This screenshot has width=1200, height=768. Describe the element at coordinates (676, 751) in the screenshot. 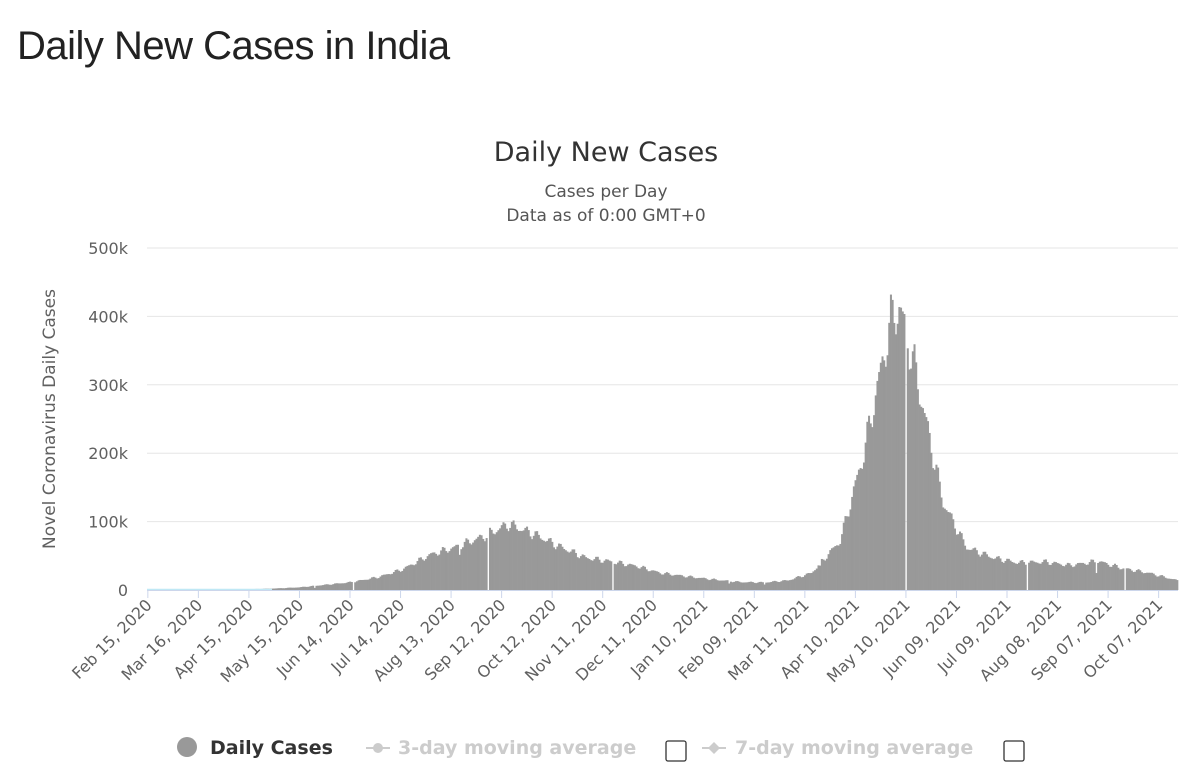

I see `checkbox-3-day-average` at that location.